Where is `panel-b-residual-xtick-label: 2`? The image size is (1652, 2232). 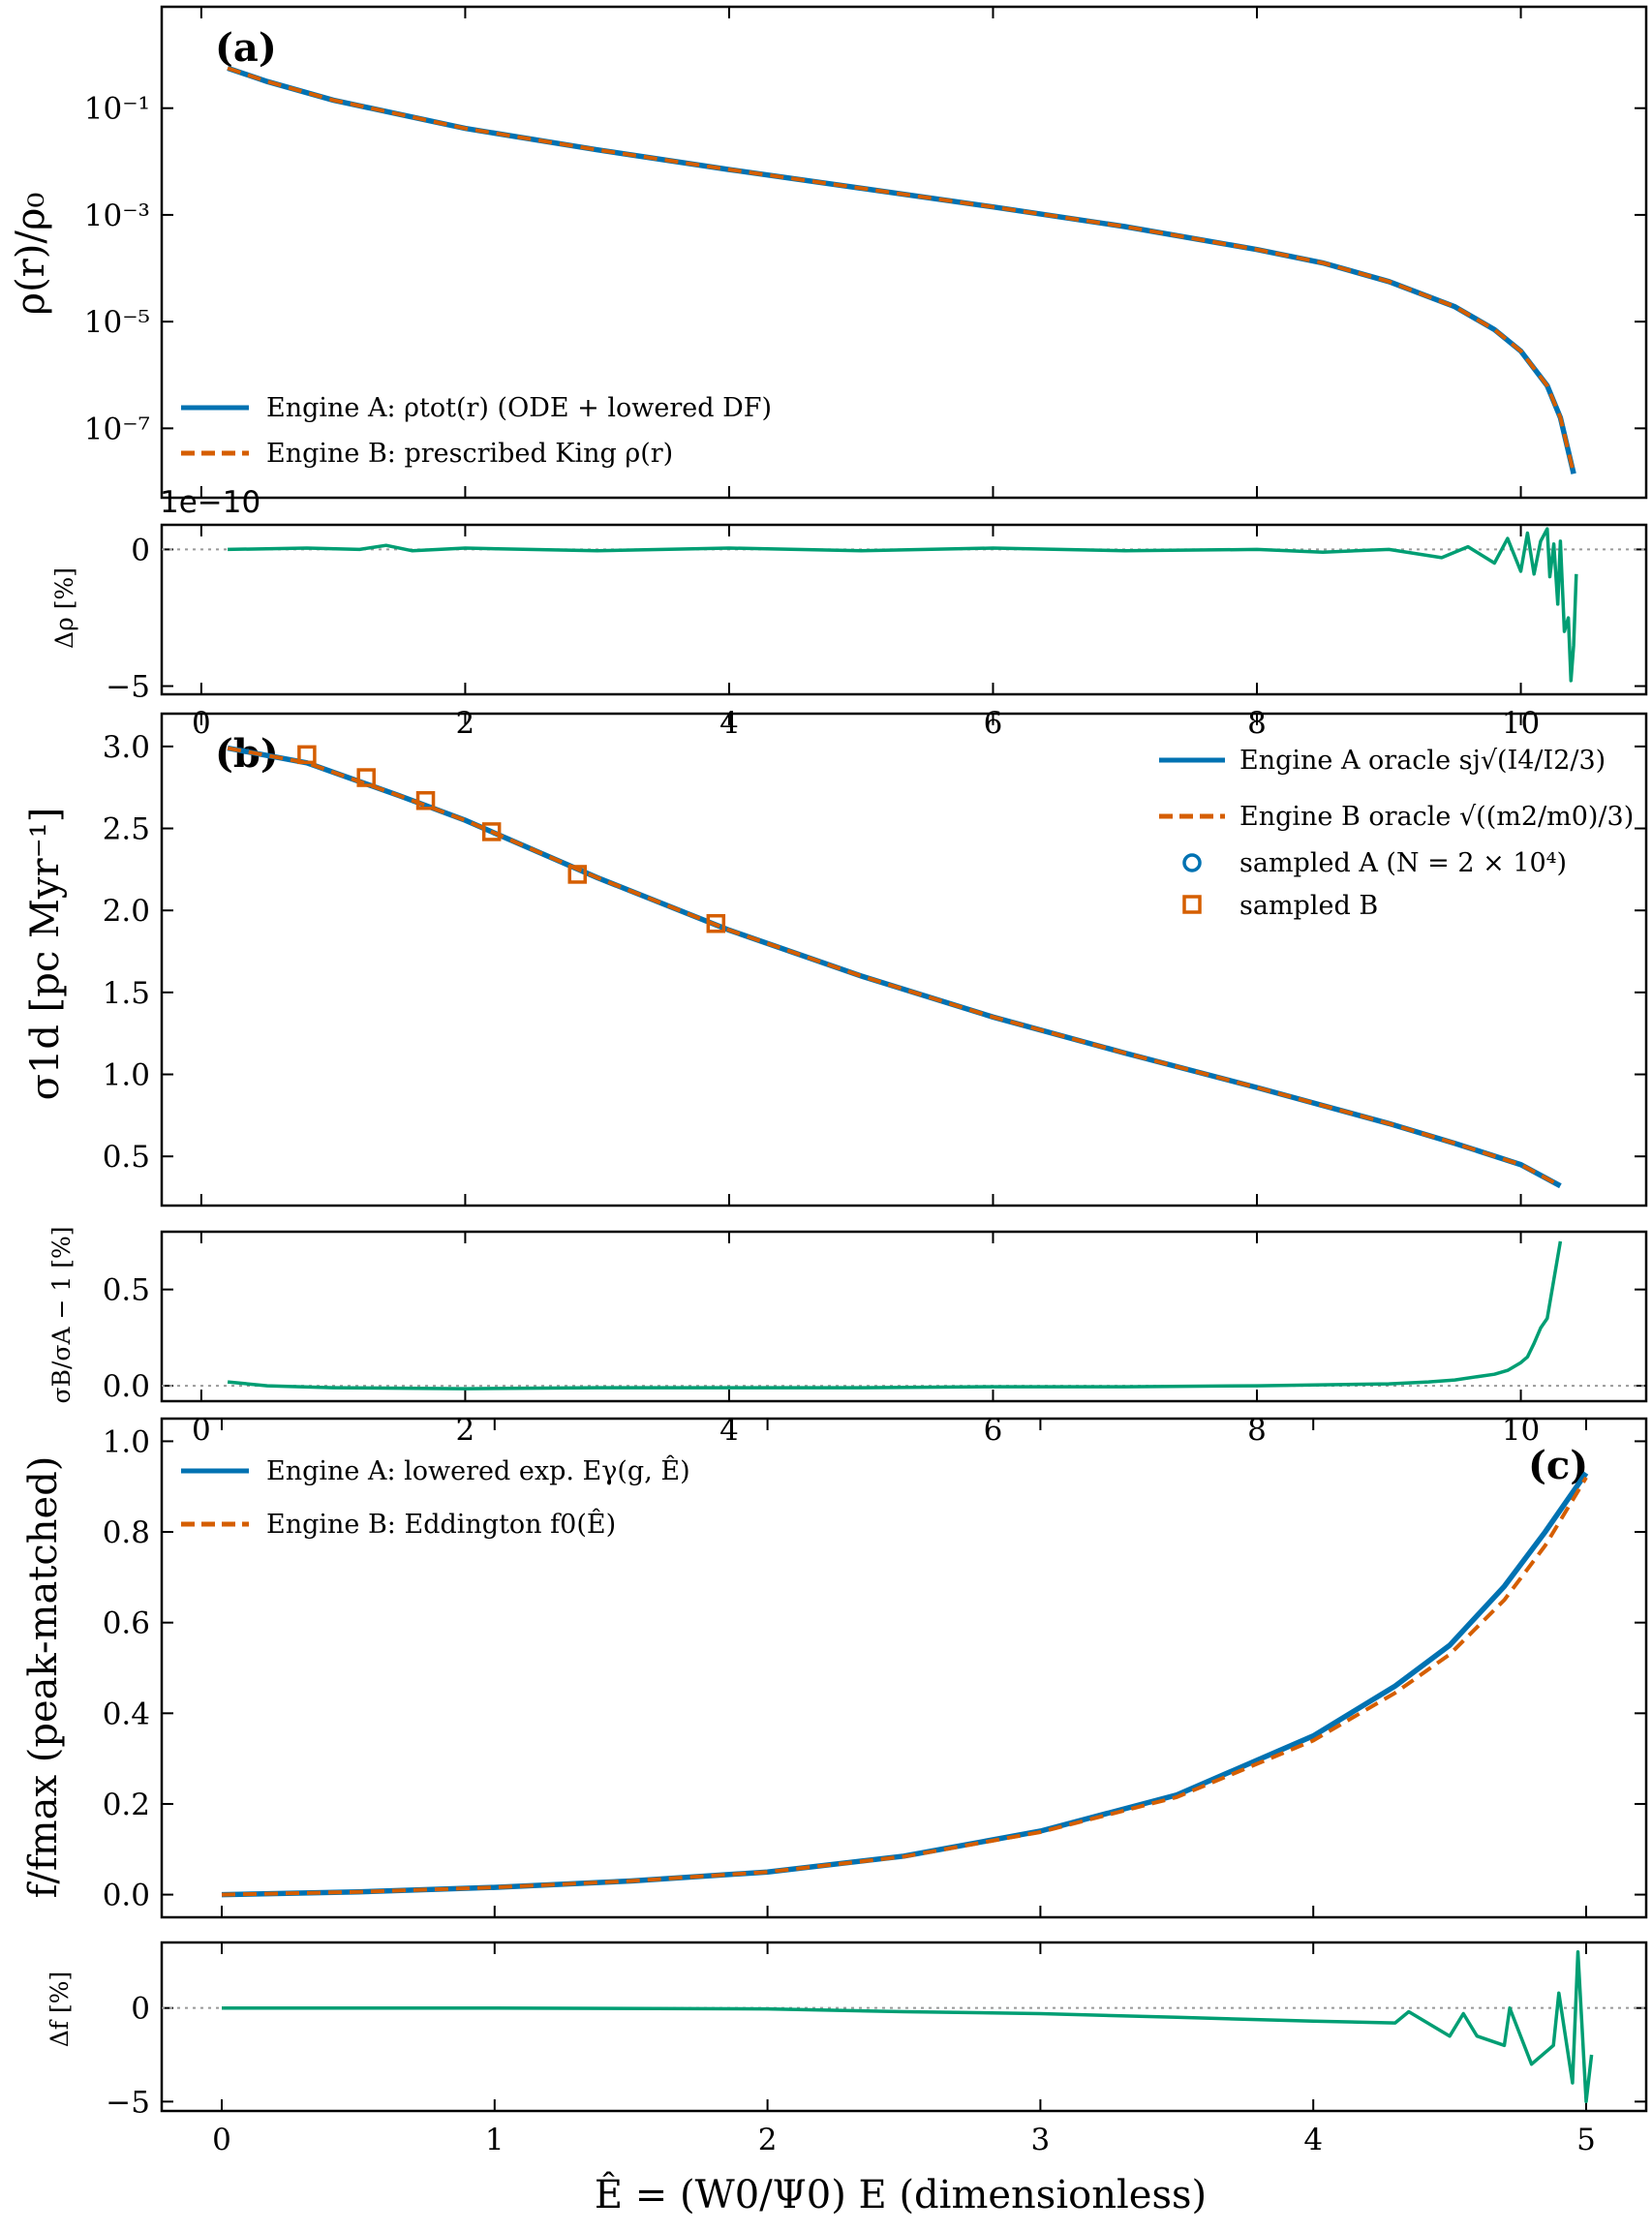
panel-b-residual-xtick-label: 2 is located at coordinates (465, 1430).